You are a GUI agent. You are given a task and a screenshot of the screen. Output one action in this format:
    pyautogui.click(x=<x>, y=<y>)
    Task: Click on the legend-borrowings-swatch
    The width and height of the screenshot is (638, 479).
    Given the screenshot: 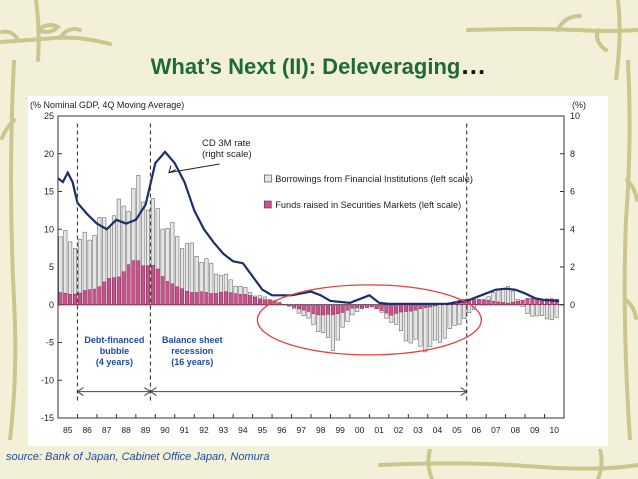 What is the action you would take?
    pyautogui.click(x=267, y=178)
    